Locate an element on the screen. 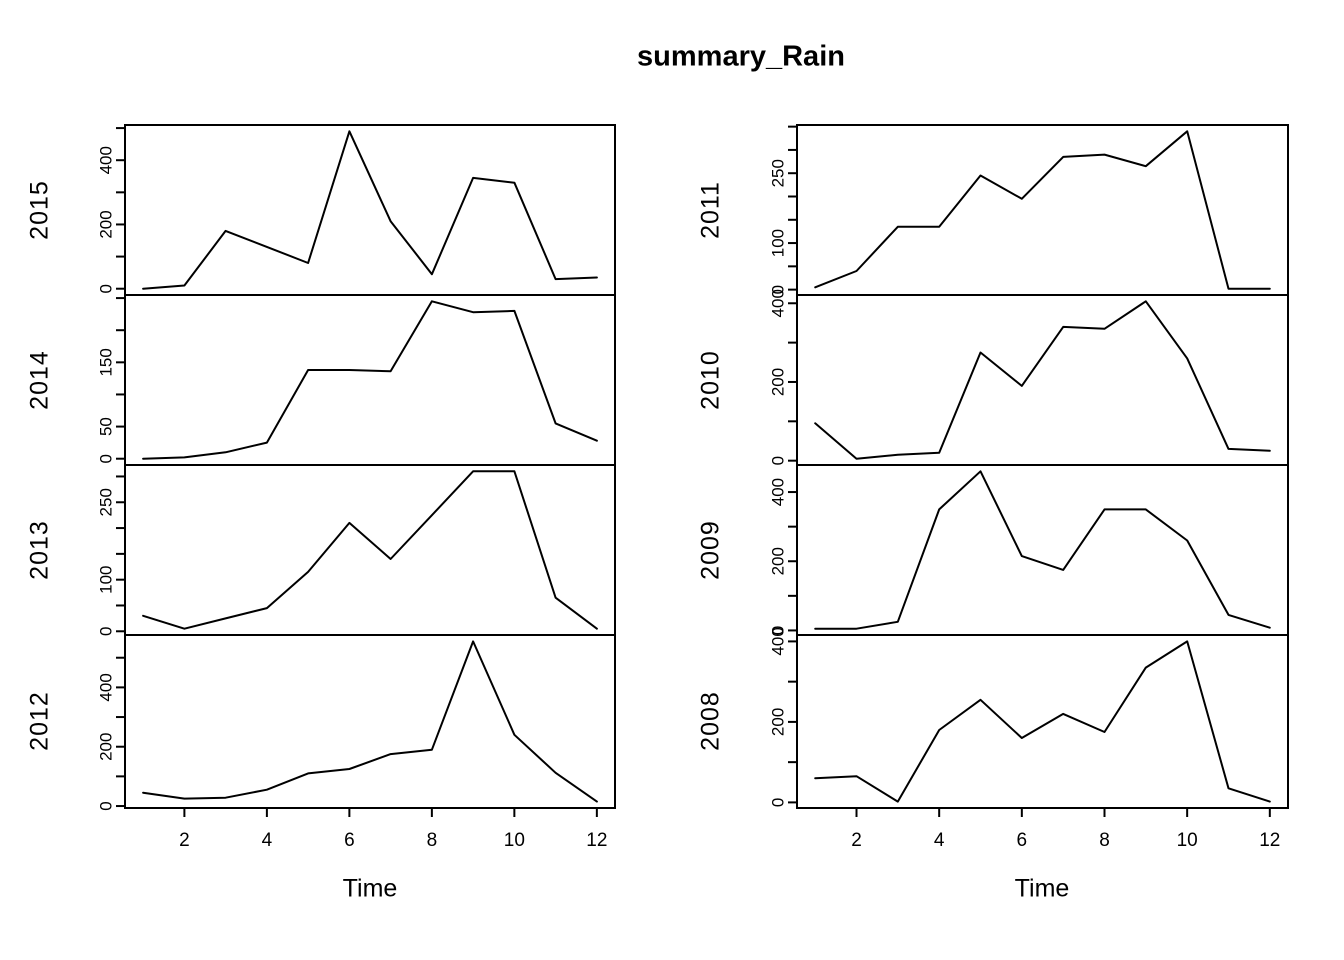  panel-ylabel-2008: 2008 is located at coordinates (710, 721).